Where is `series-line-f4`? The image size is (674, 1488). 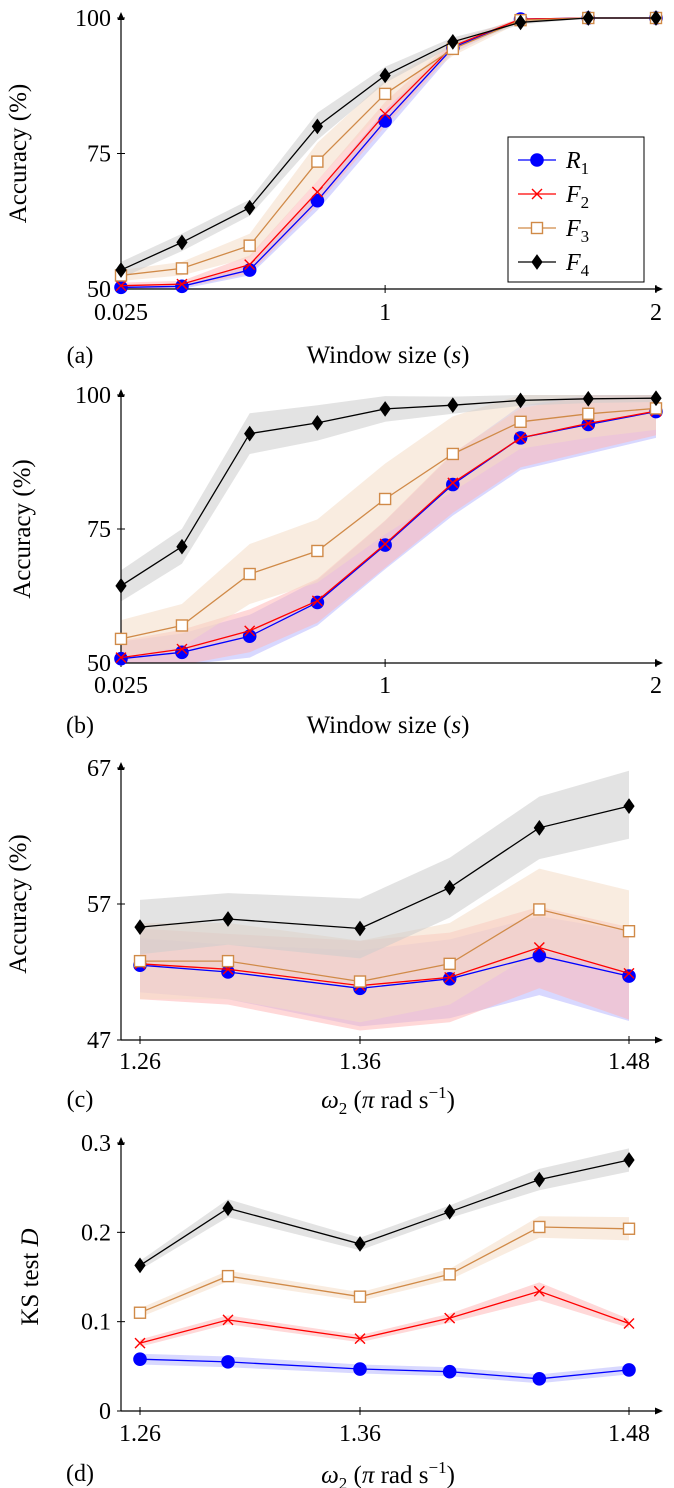 series-line-f4 is located at coordinates (384, 1212).